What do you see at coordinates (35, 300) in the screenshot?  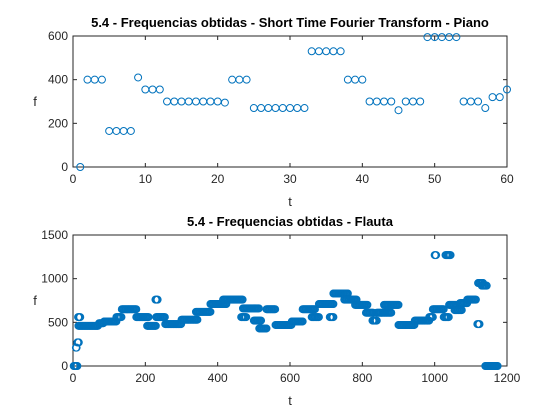 I see `flute-y-axis-label: f` at bounding box center [35, 300].